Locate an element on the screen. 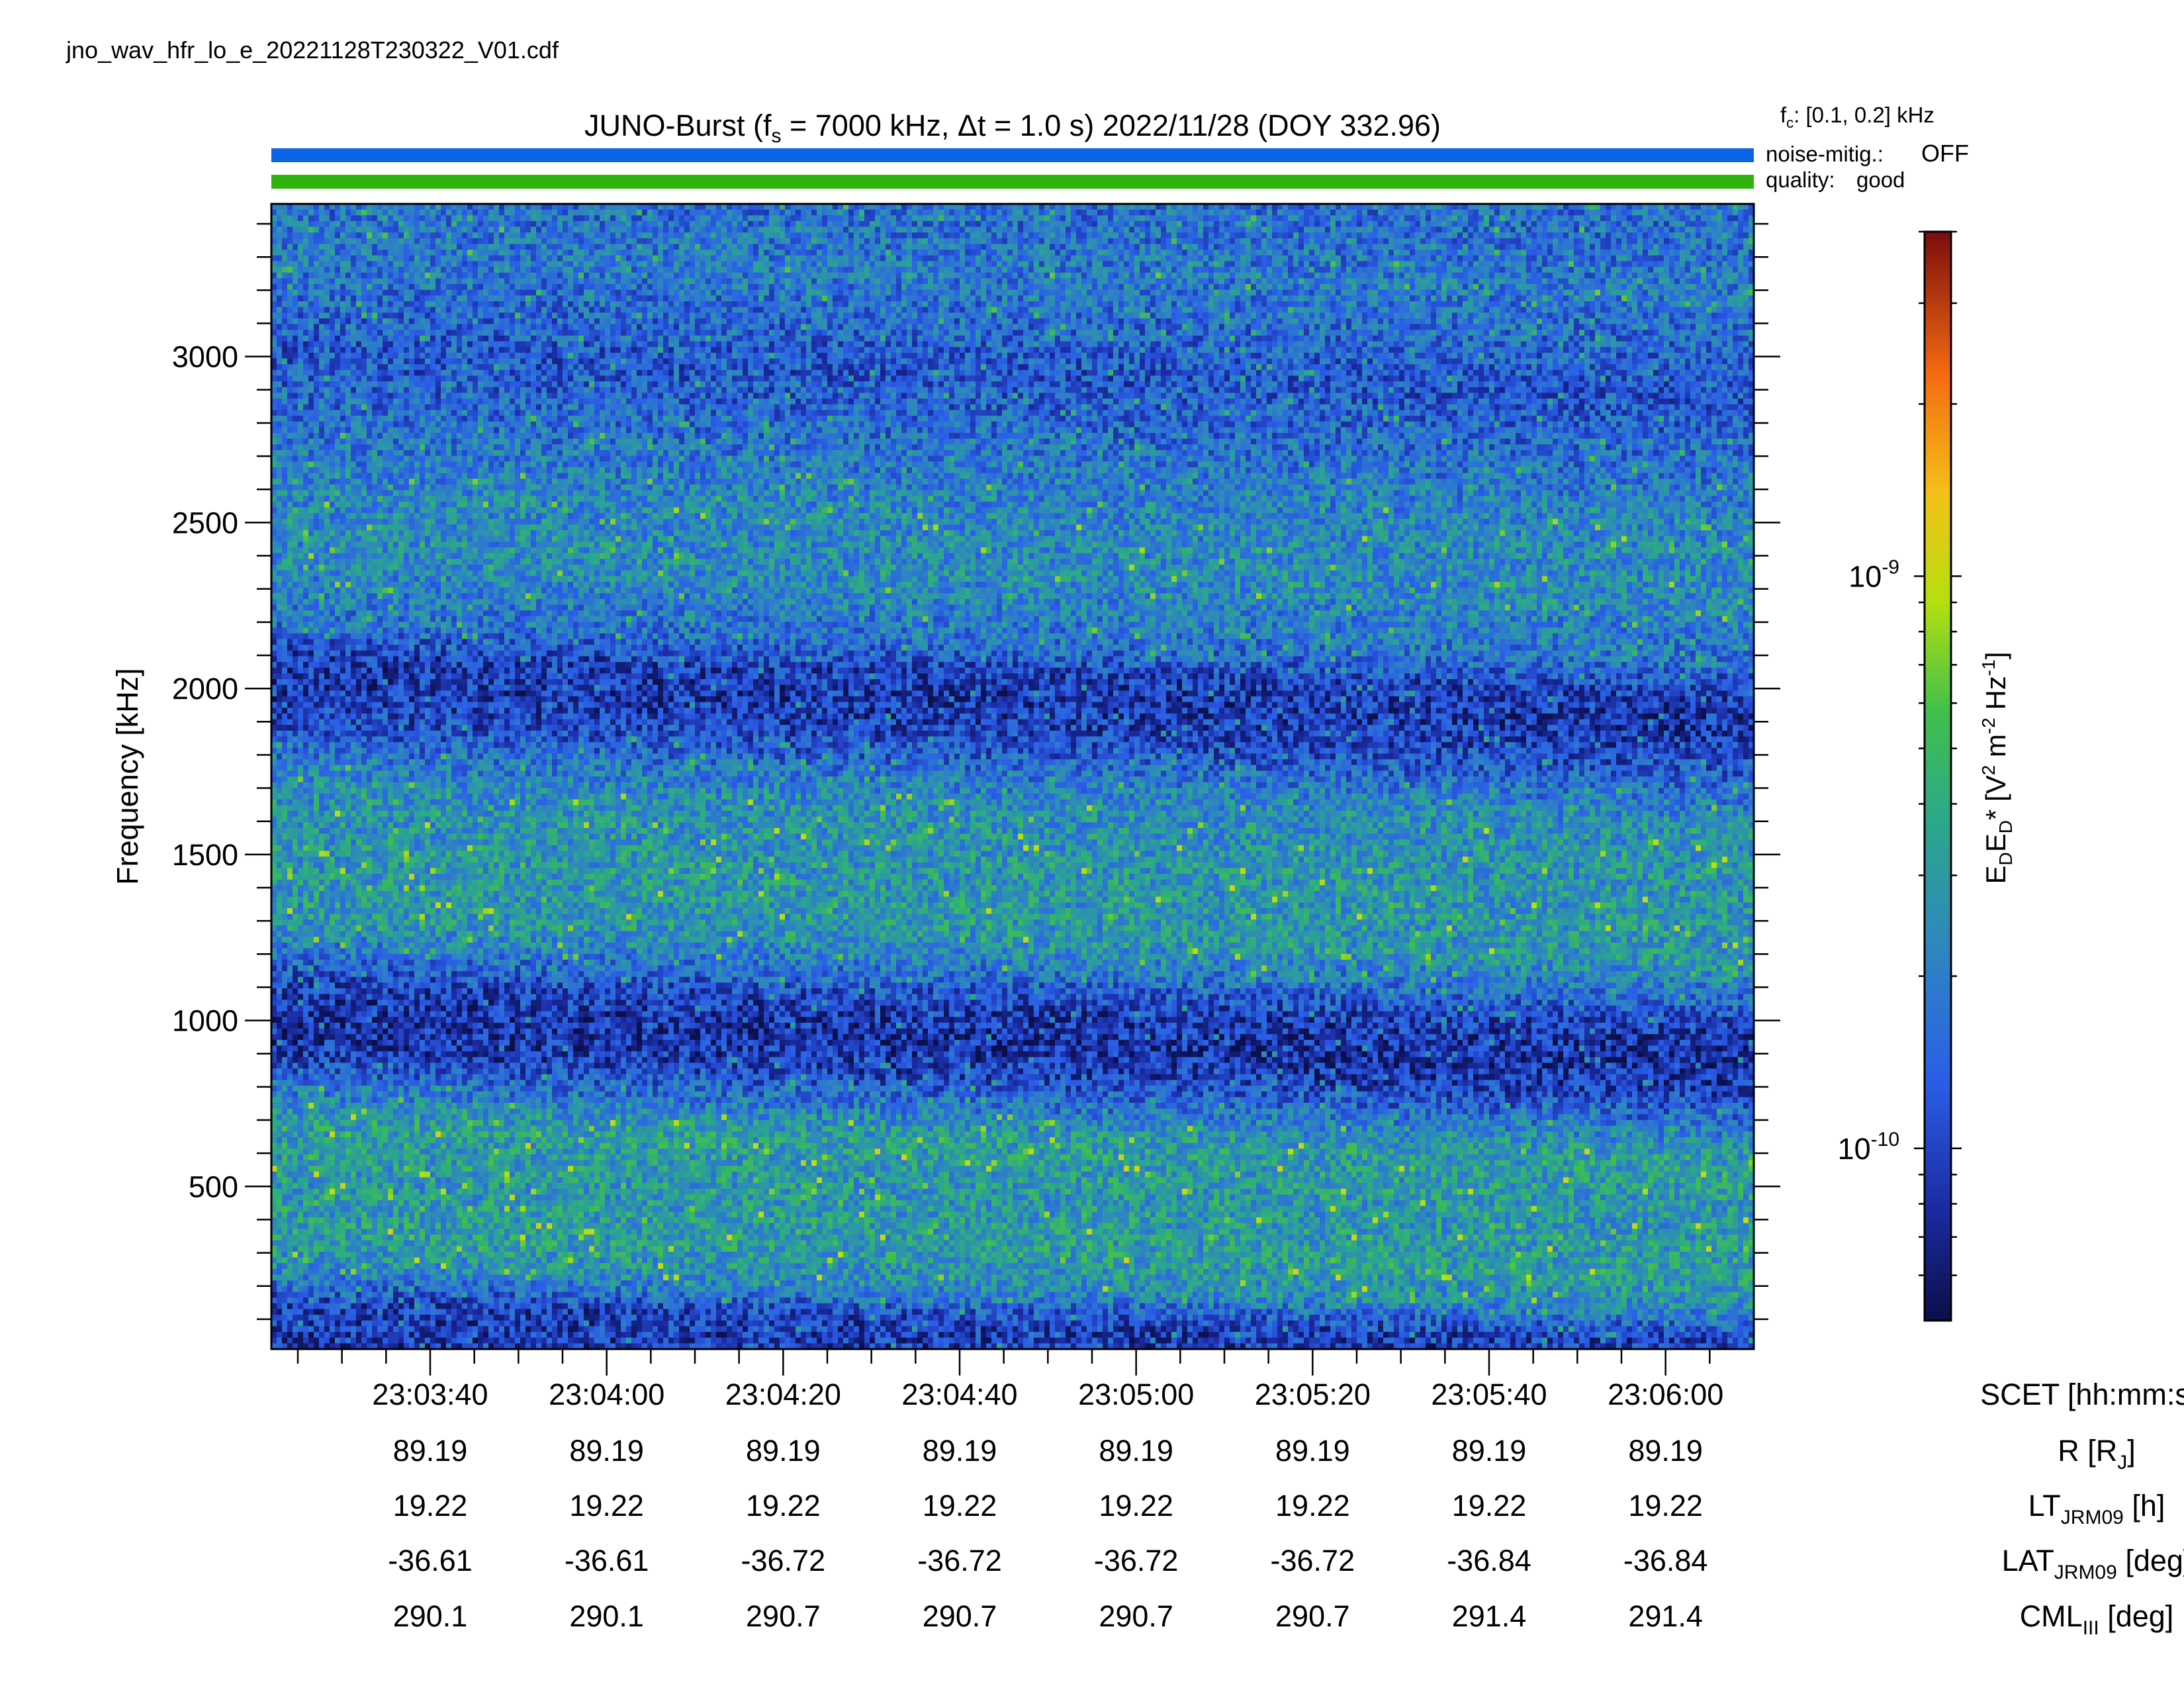  x-tick-label: 23:05:40 is located at coordinates (1489, 1394).